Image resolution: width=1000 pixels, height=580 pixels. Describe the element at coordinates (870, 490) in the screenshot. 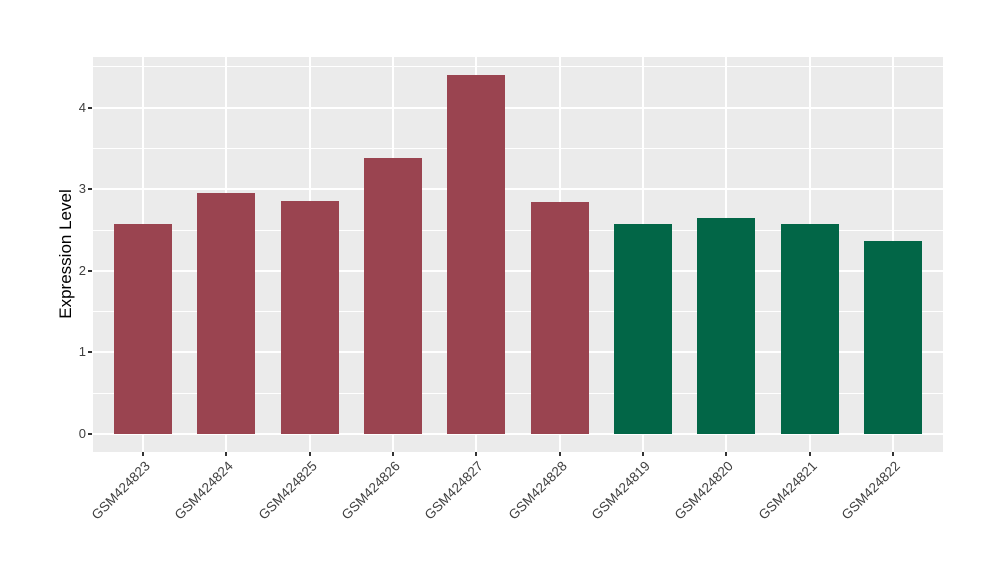

I see `x-tick-label-GSM424822: GSM424822` at that location.